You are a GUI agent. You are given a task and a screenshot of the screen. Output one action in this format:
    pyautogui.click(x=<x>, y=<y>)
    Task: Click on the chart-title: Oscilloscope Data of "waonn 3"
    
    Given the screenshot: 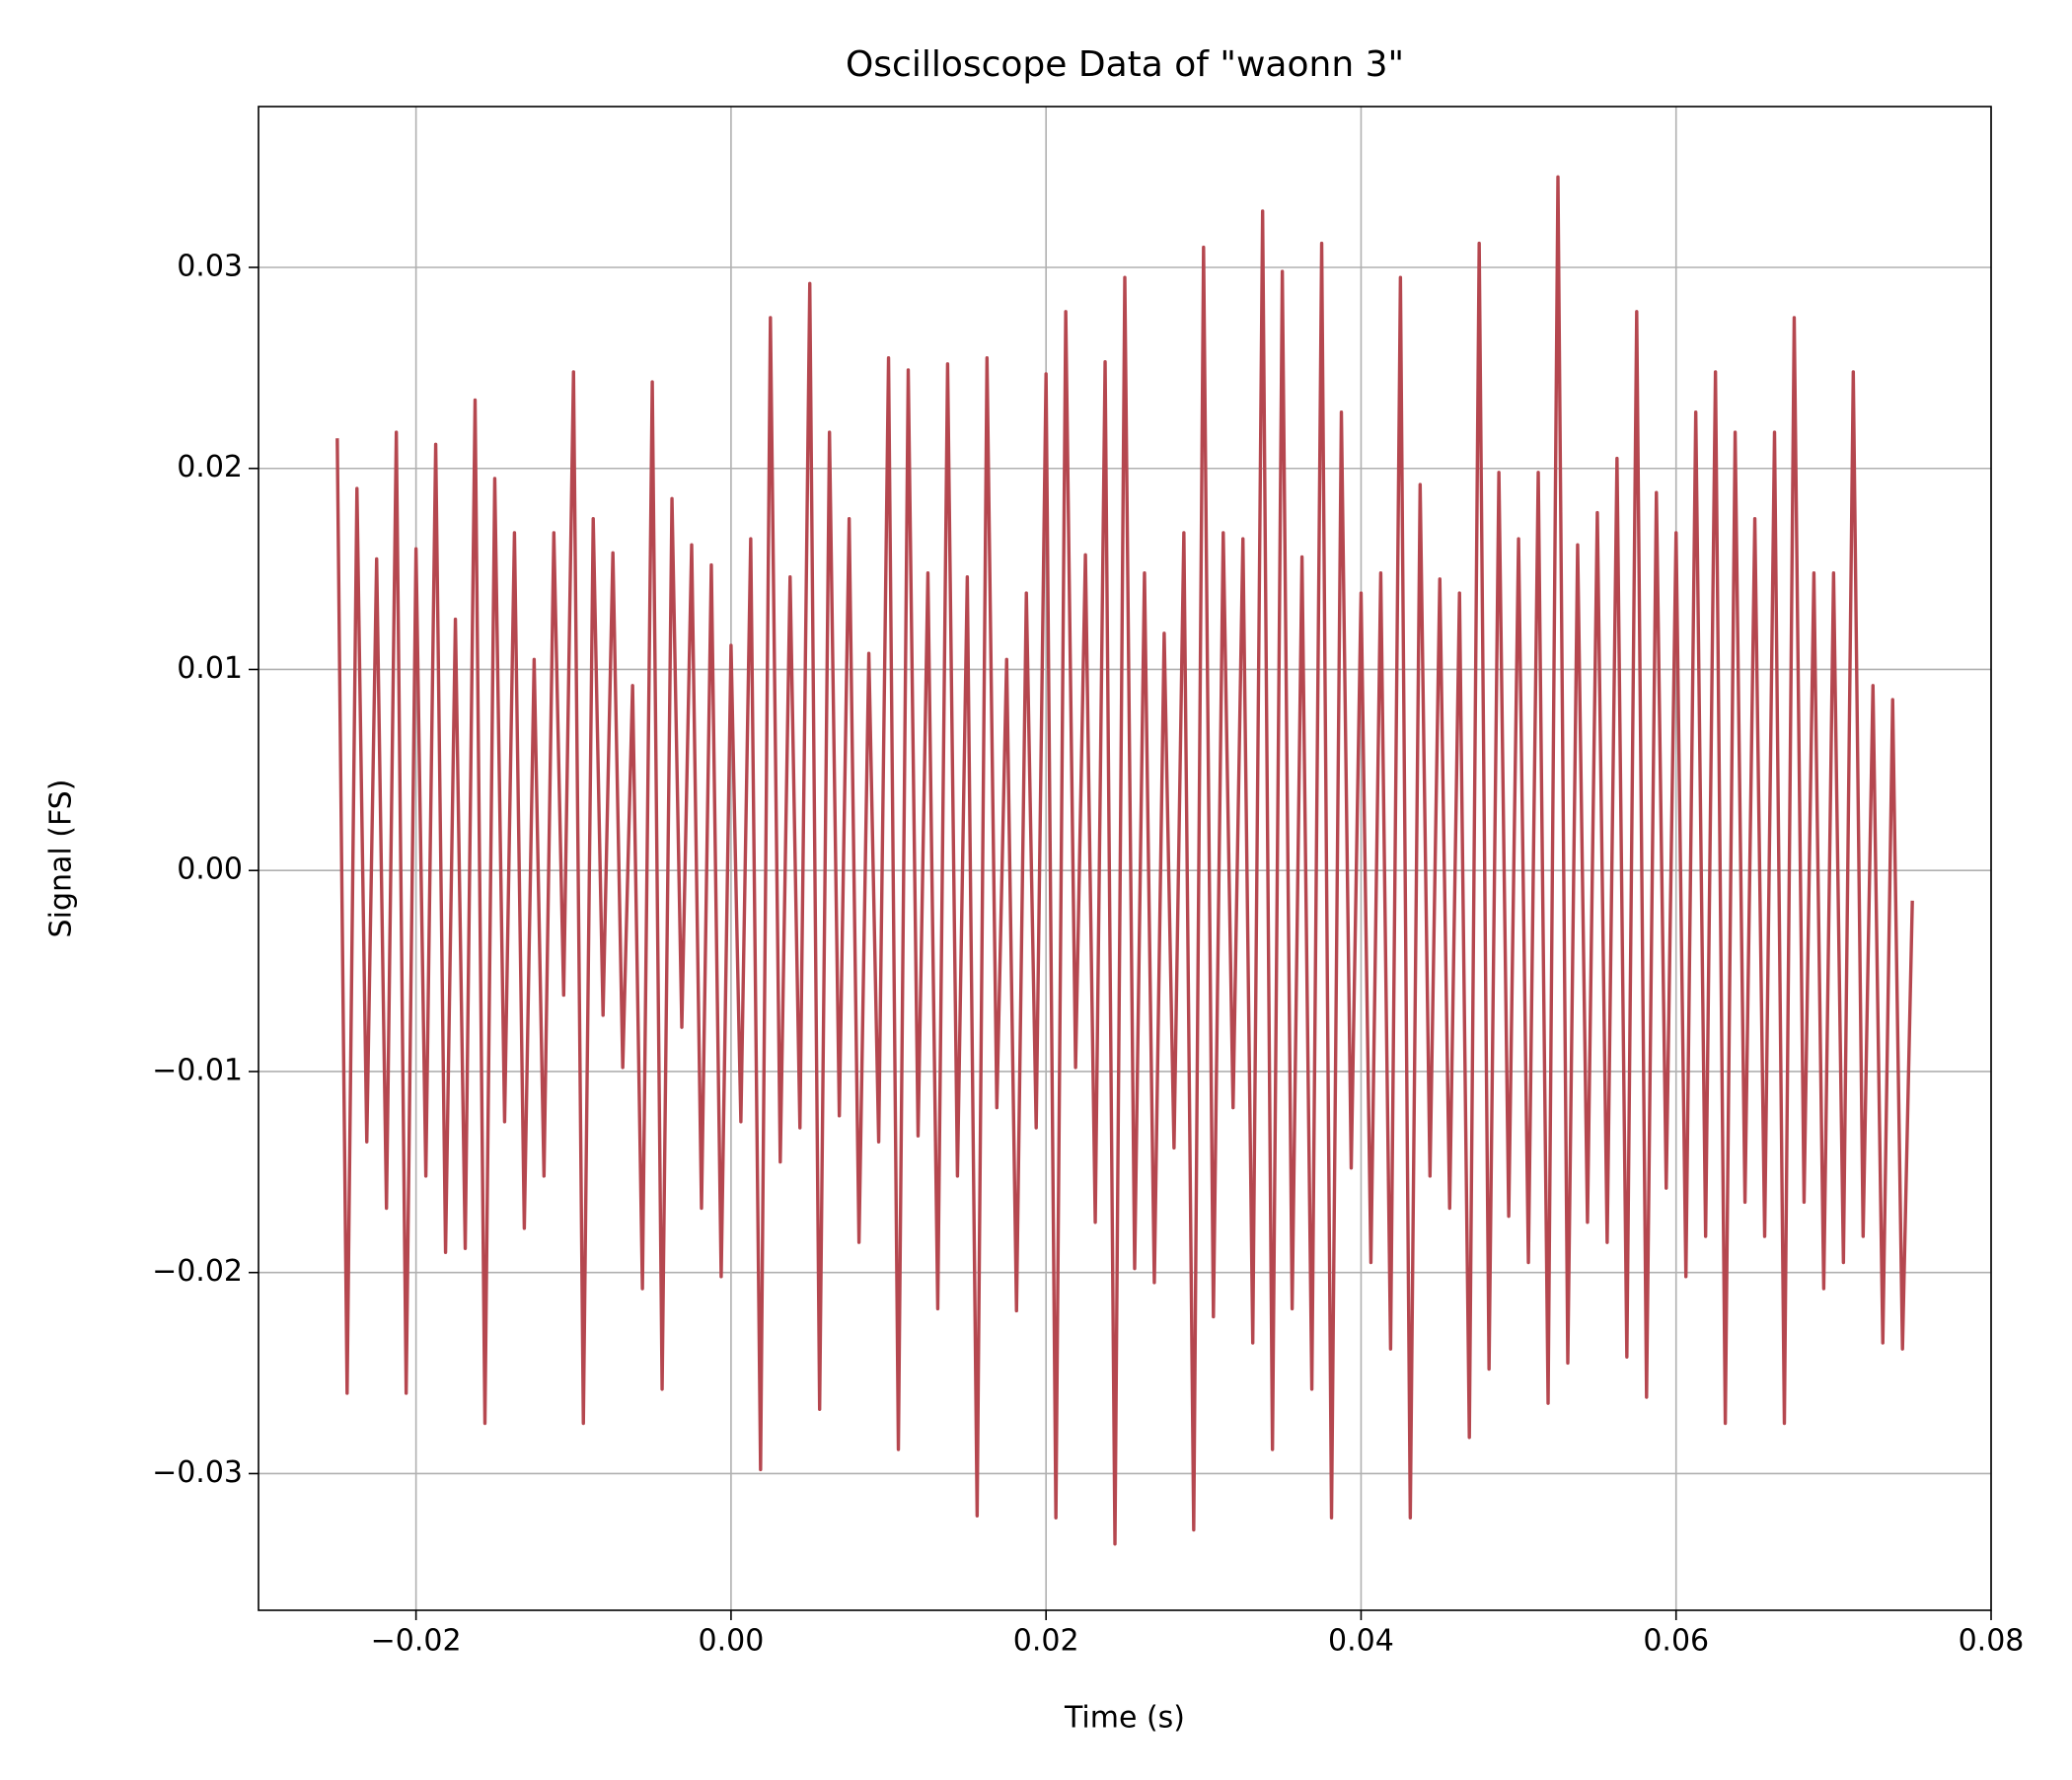 What is the action you would take?
    pyautogui.click(x=1125, y=64)
    